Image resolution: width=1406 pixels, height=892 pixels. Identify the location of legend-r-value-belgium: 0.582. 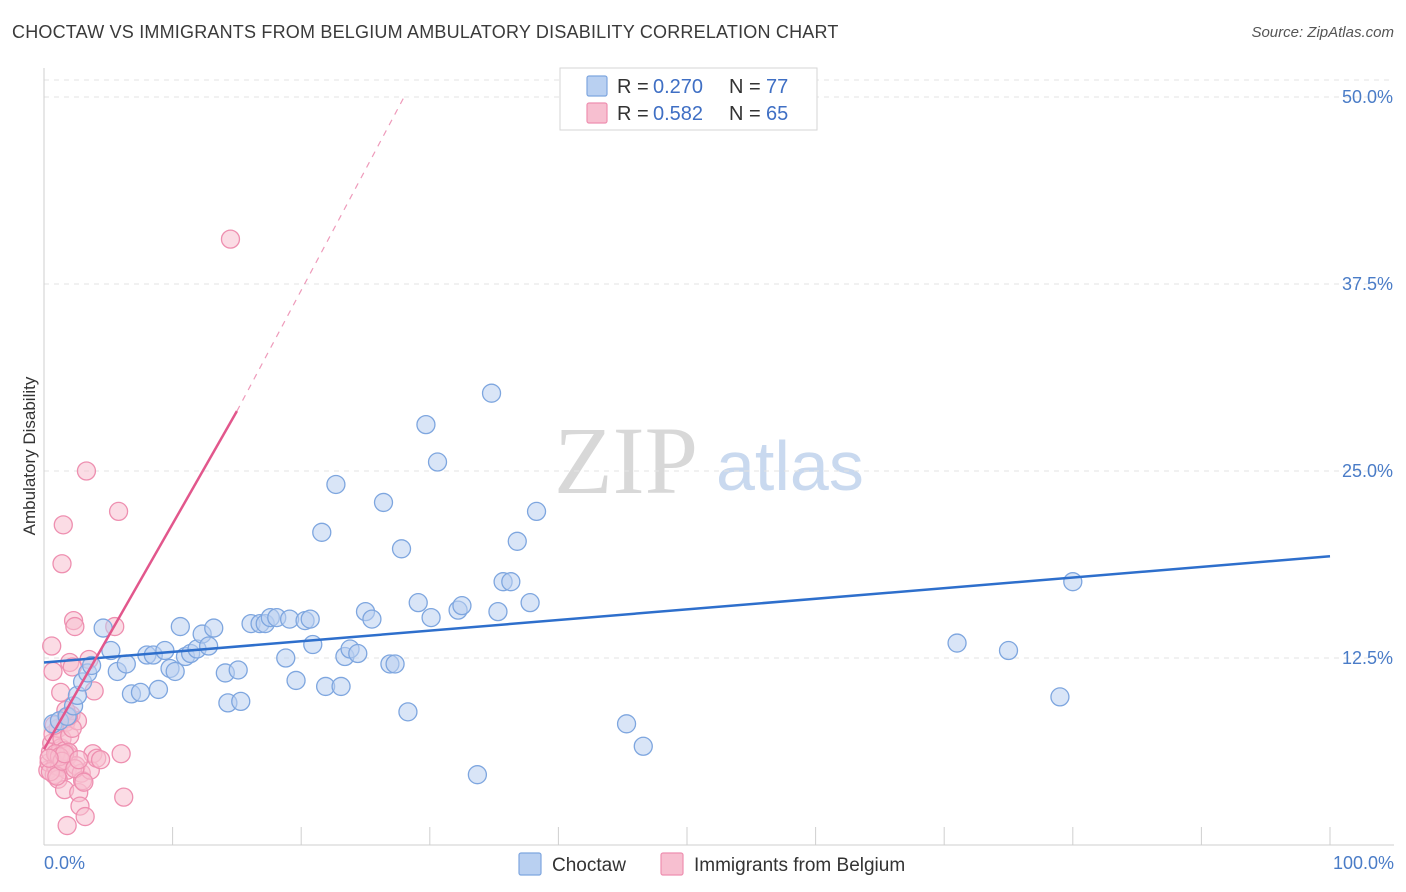
(678, 114).